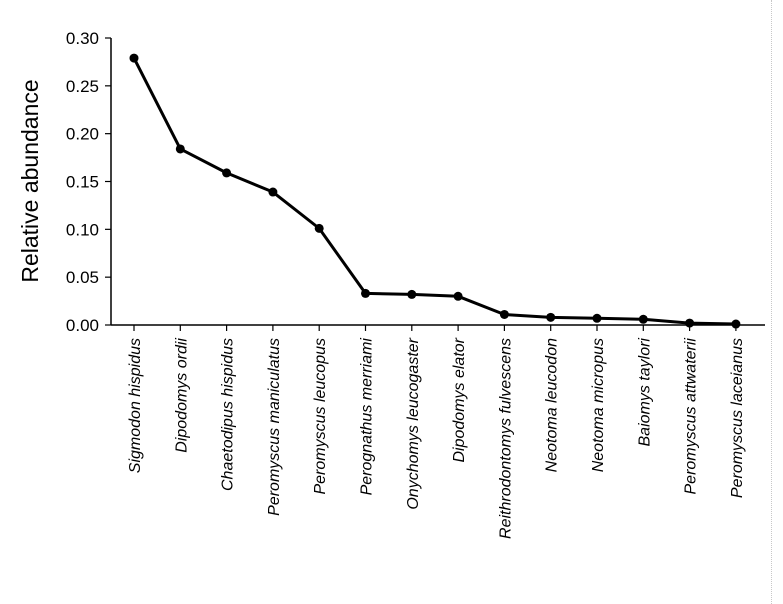  Describe the element at coordinates (644, 392) in the screenshot. I see `x-tick-label: Baiomys taylori` at that location.